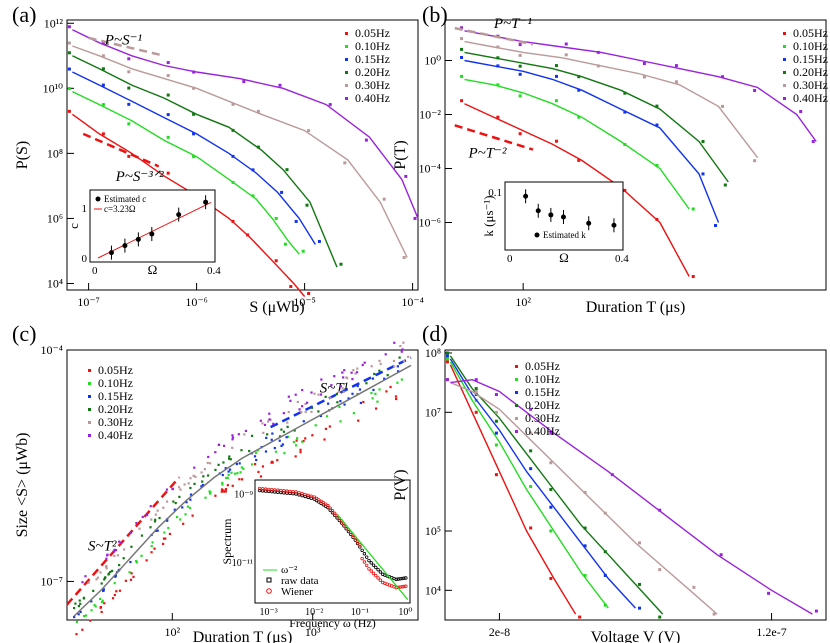  What do you see at coordinates (120, 209) in the screenshot?
I see `inset-legend-entry: c=3.23Ω` at bounding box center [120, 209].